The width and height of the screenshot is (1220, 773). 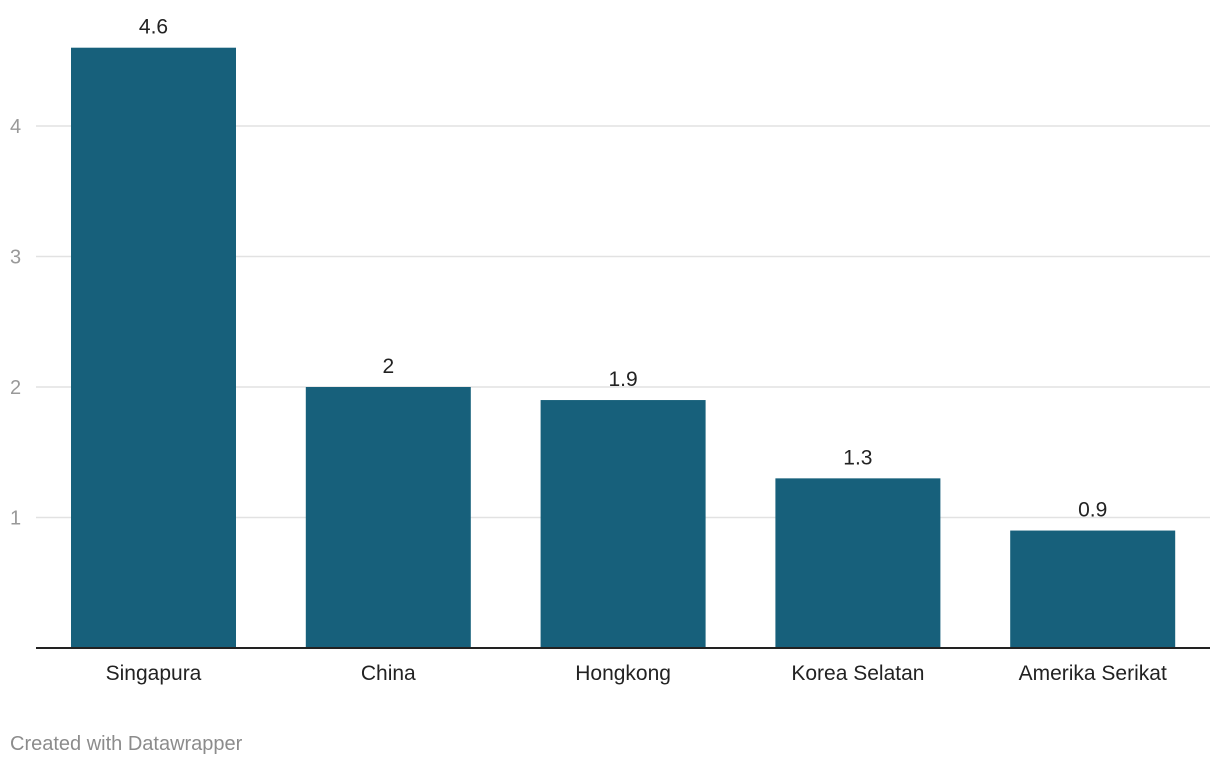 What do you see at coordinates (388, 673) in the screenshot?
I see `x-tick-label: China` at bounding box center [388, 673].